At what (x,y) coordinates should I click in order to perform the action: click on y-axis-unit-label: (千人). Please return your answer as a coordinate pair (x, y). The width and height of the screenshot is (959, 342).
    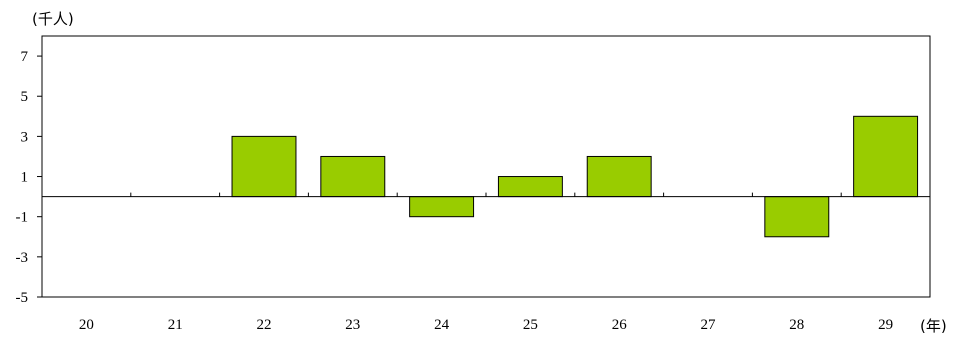
    Looking at the image, I should click on (53, 19).